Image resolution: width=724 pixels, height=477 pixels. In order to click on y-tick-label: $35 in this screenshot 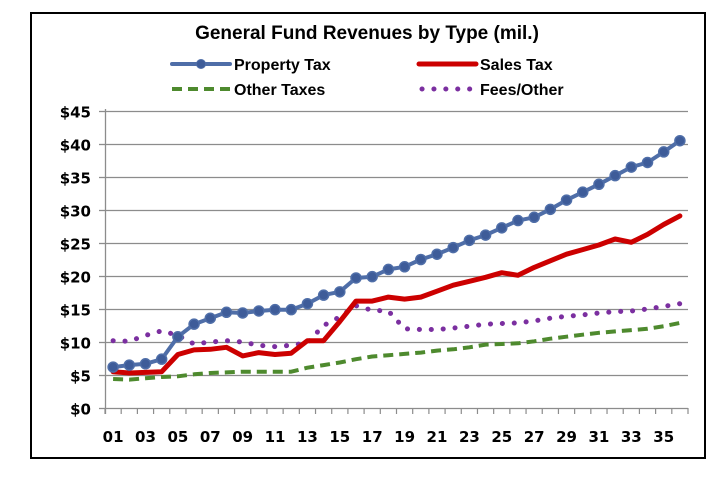, I will do `click(75, 179)`.